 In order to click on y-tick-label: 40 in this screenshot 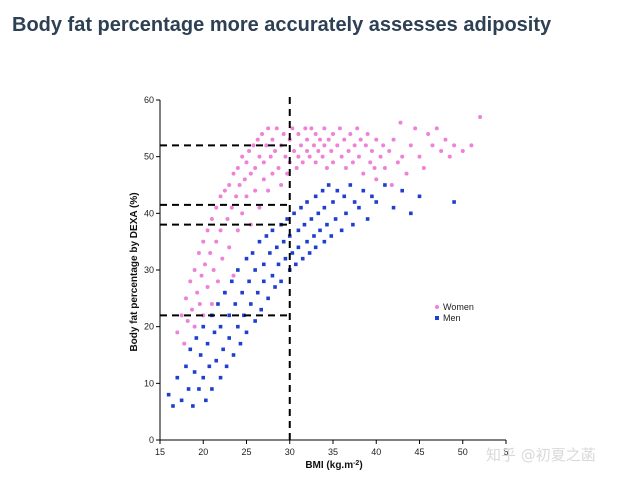, I will do `click(149, 213)`.